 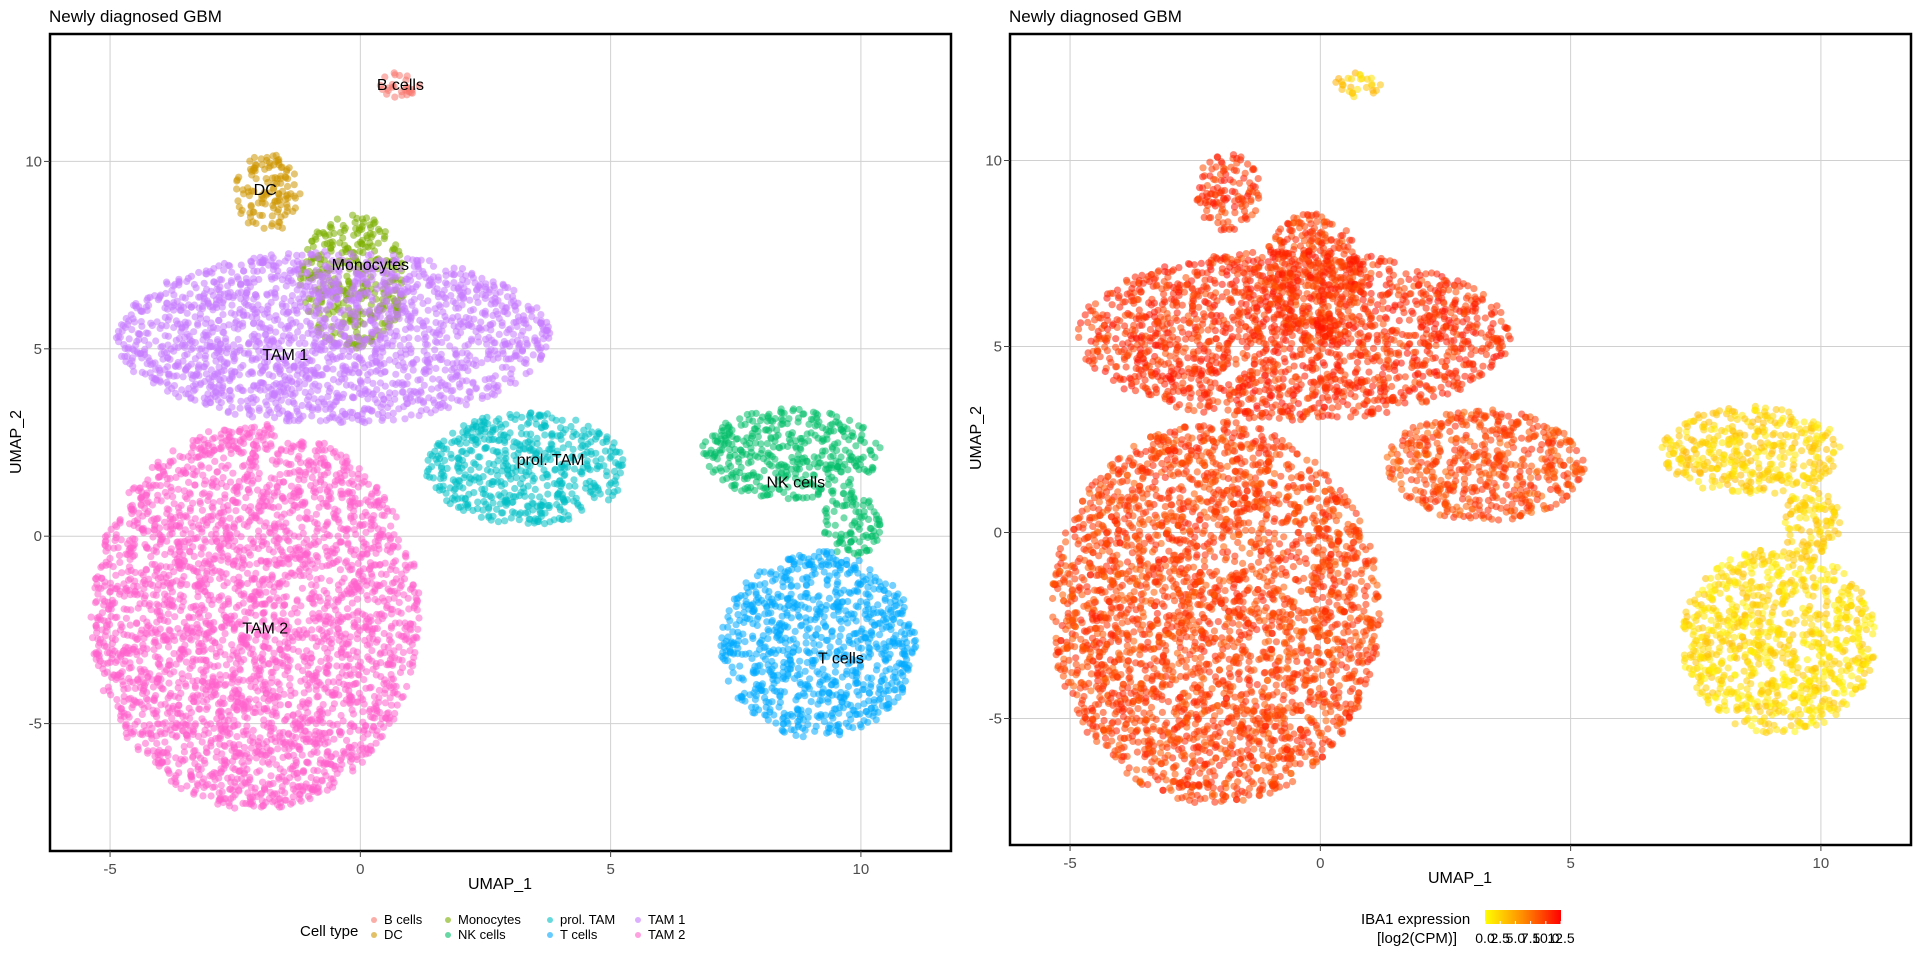 What do you see at coordinates (135, 16) in the screenshot?
I see `plot-title: Newly diagnosed GBM` at bounding box center [135, 16].